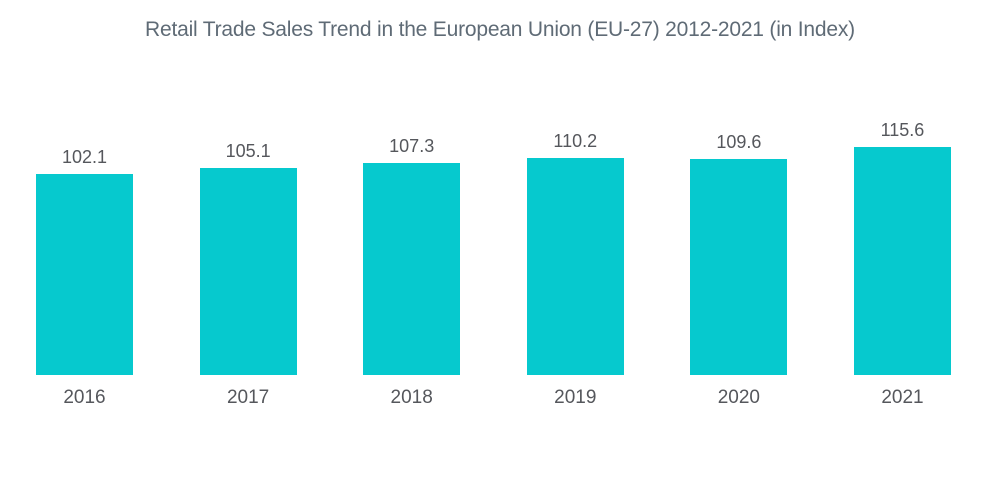 This screenshot has width=1000, height=504. I want to click on bar-column: 115.6 2021, so click(902, 264).